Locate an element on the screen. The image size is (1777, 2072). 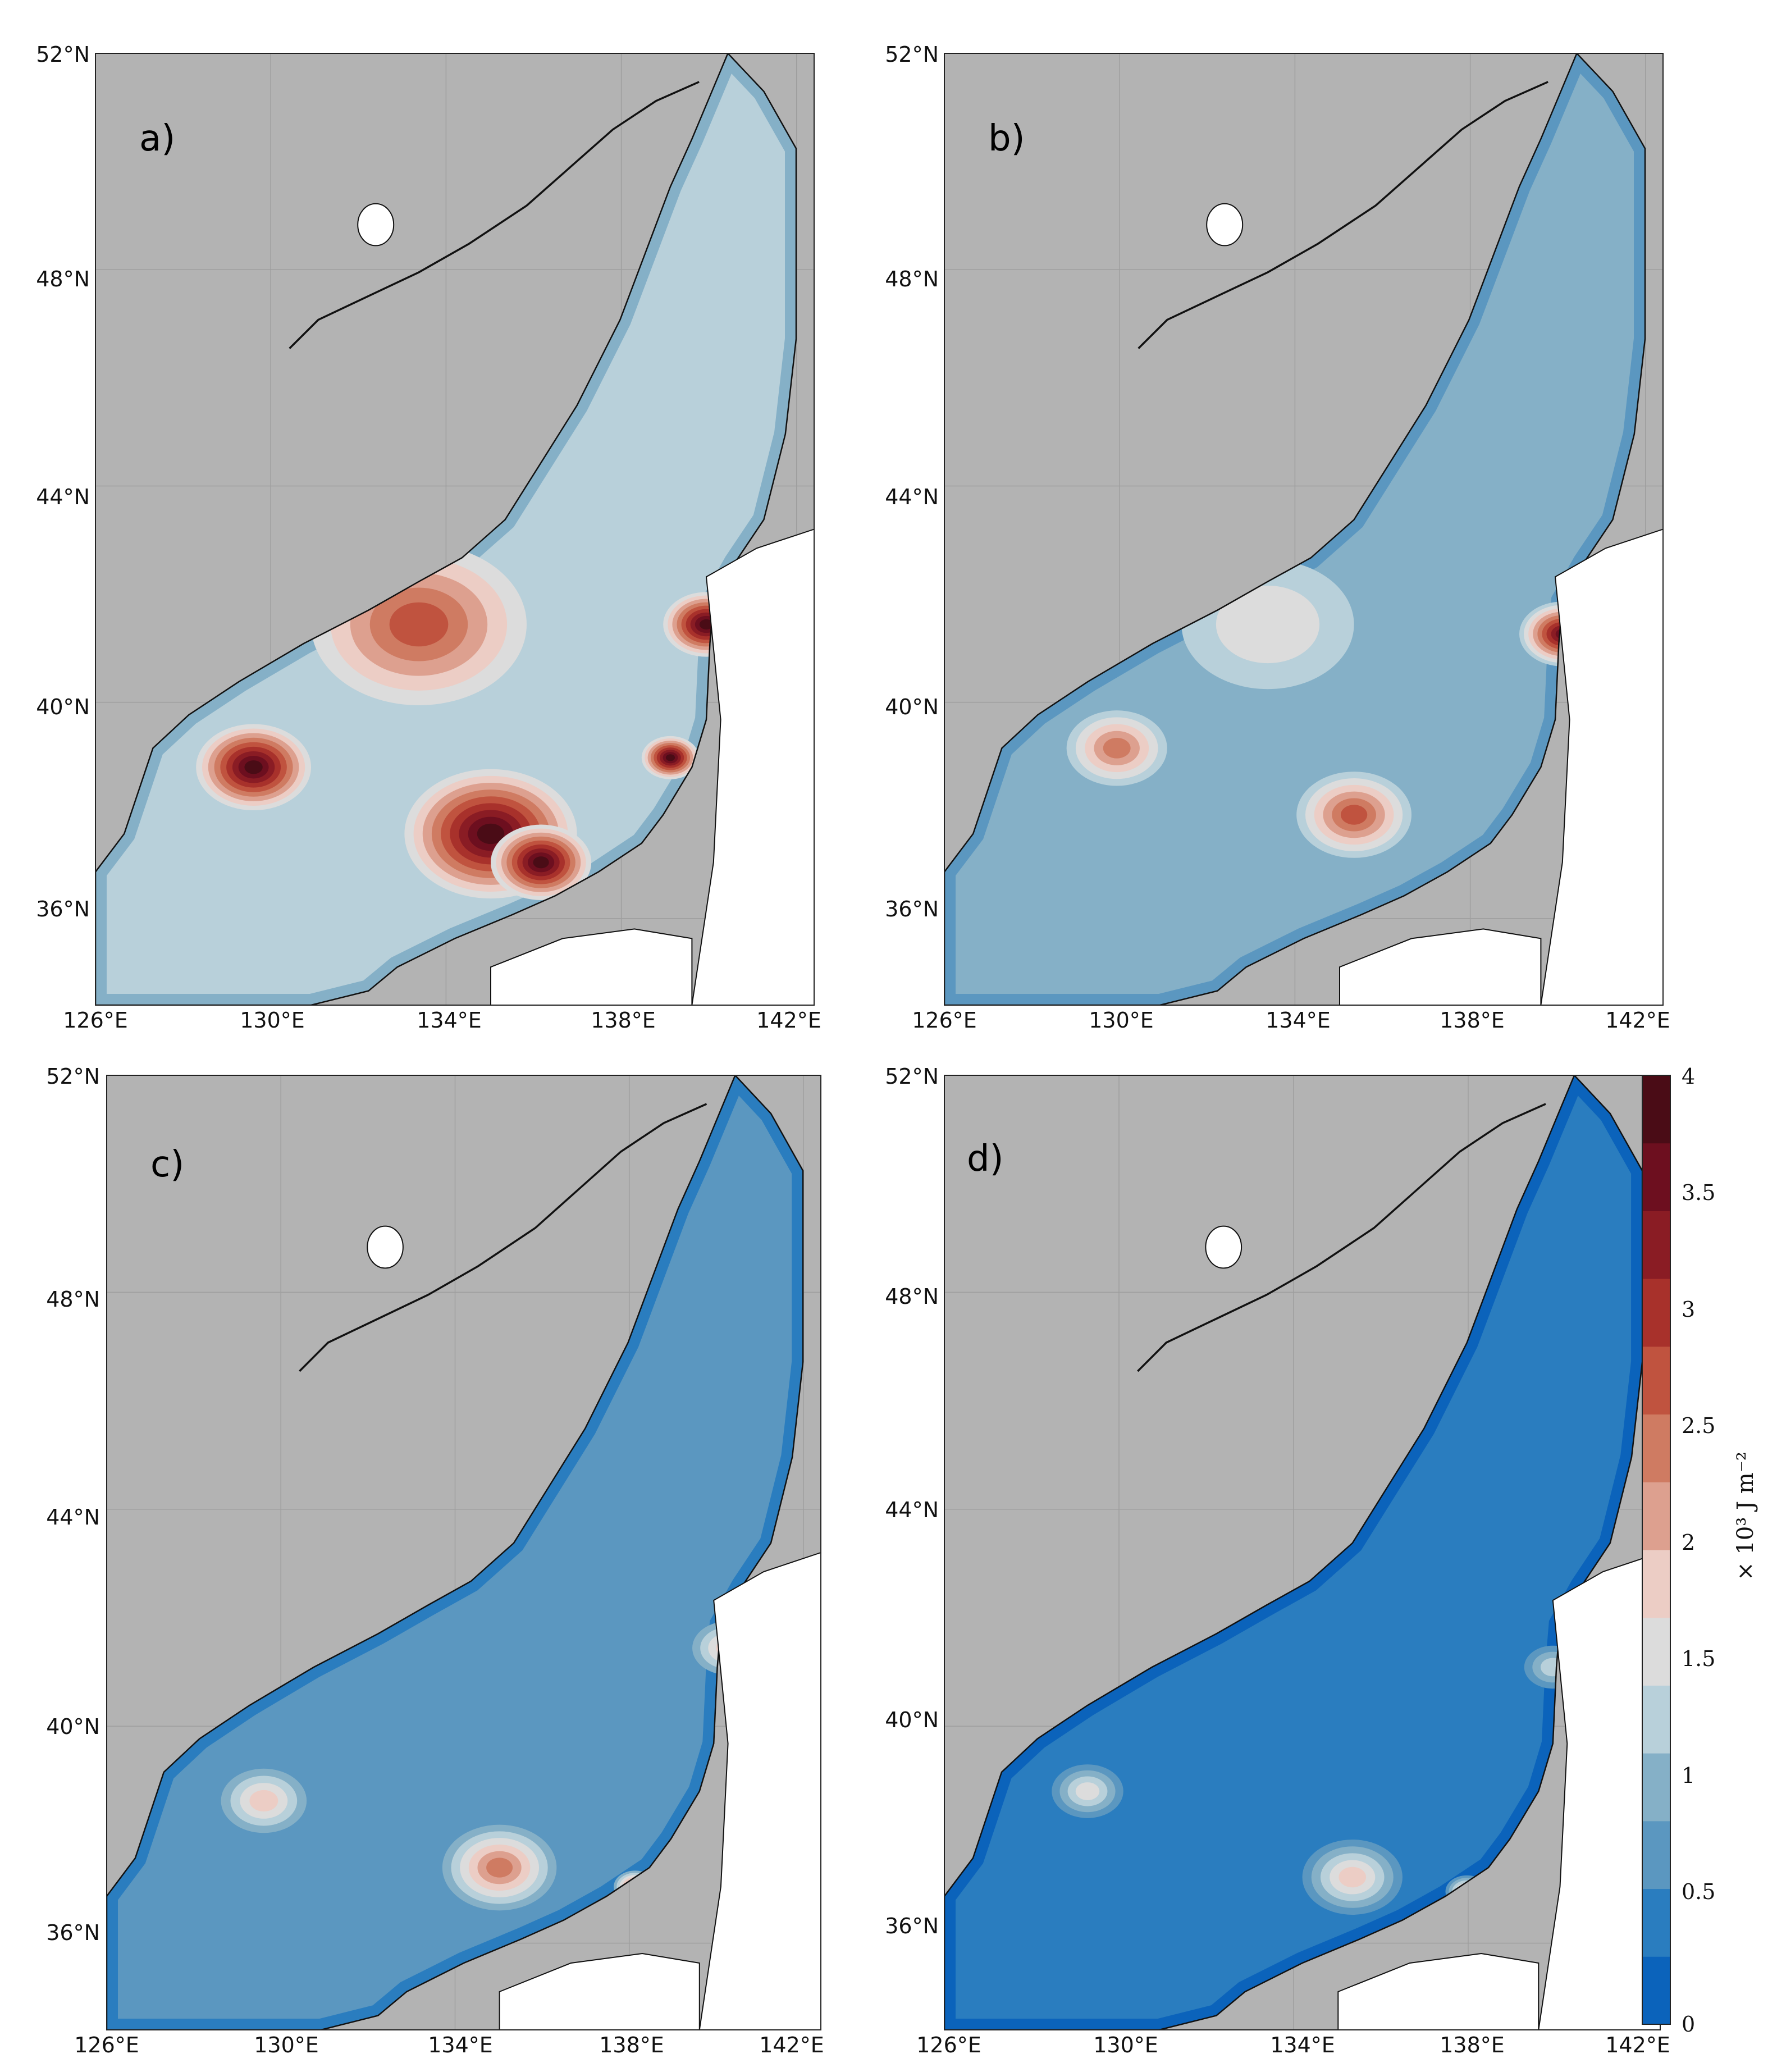
panel-label-d: d) is located at coordinates (985, 1159).